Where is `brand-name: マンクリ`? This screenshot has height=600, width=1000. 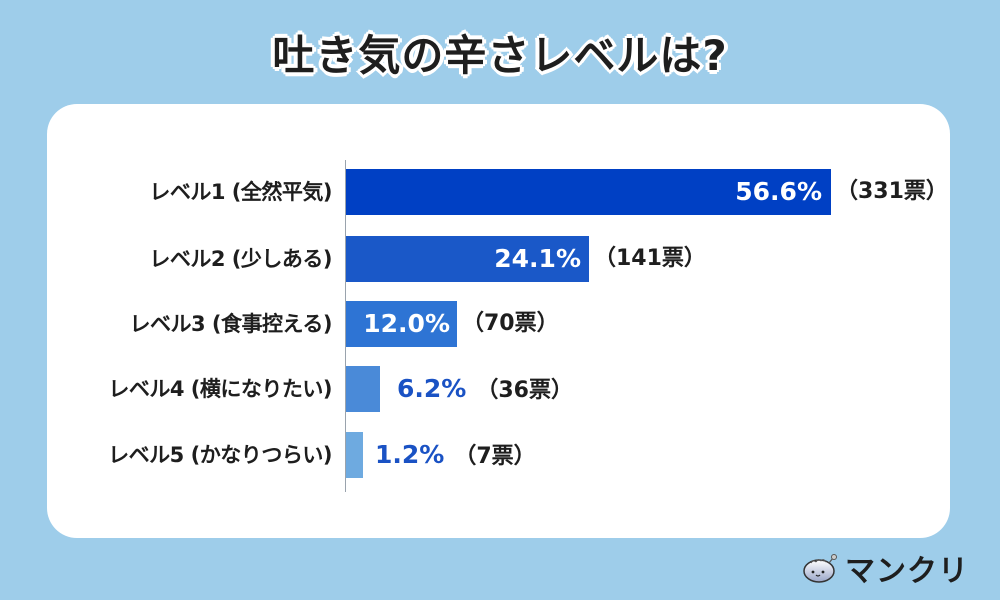 brand-name: マンクリ is located at coordinates (907, 571).